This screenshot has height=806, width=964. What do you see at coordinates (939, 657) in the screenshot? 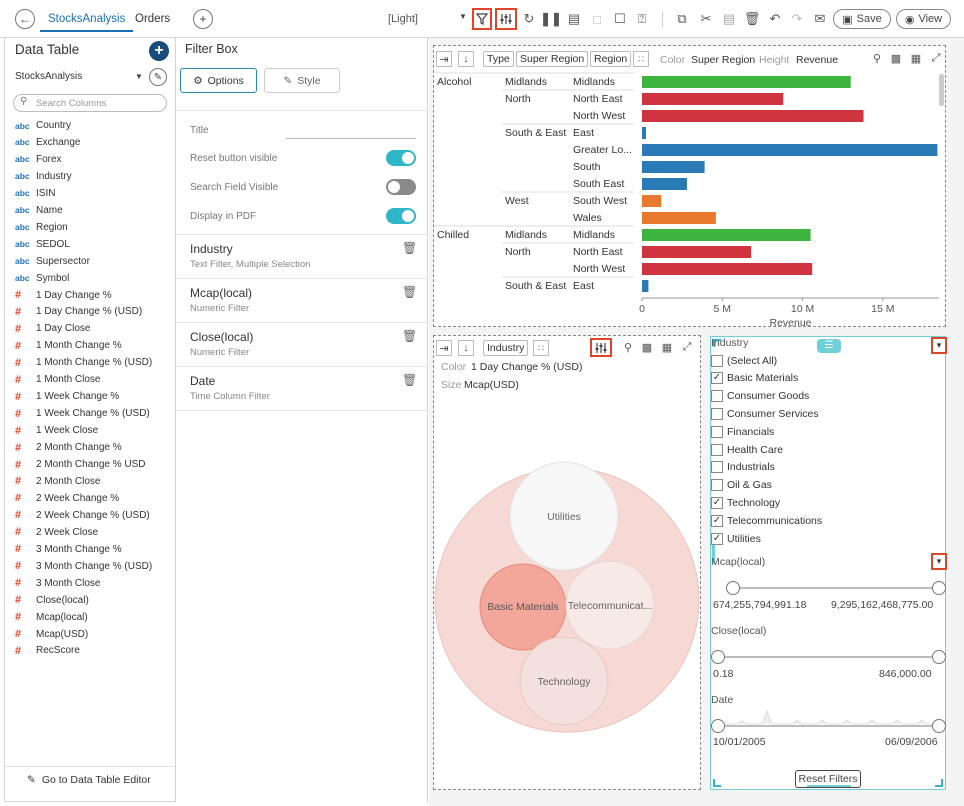
I see `close-slider-max-knob` at bounding box center [939, 657].